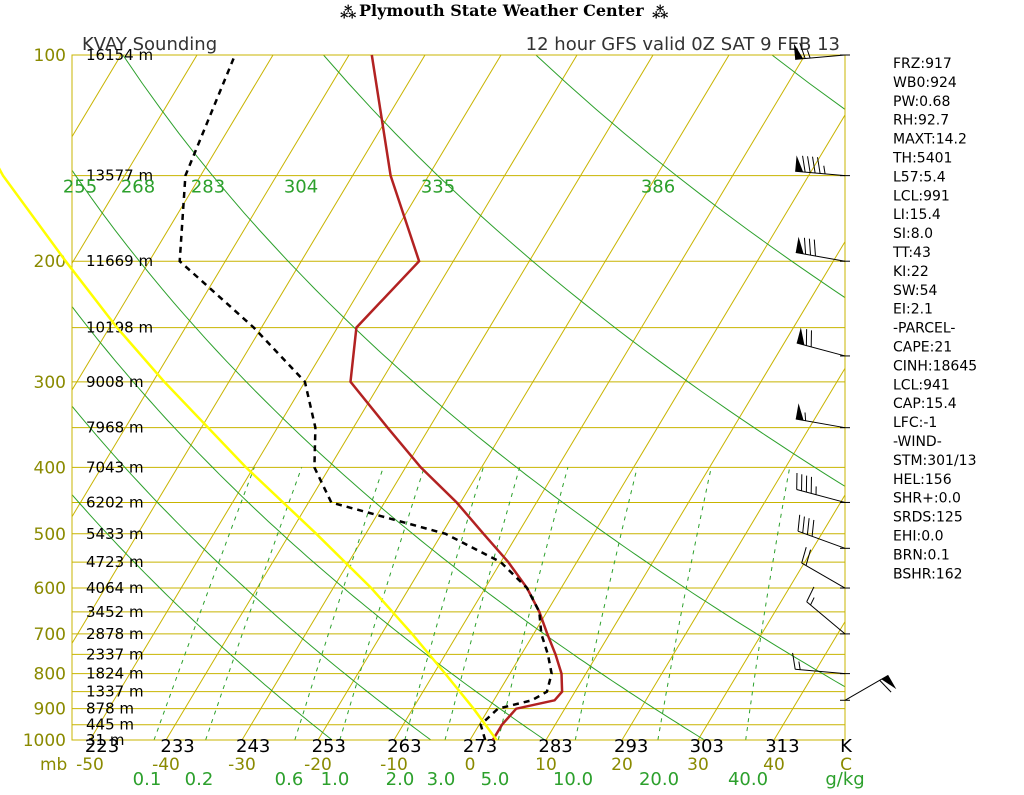 Image resolution: width=1024 pixels, height=795 pixels. I want to click on height-label: 7043 m, so click(115, 467).